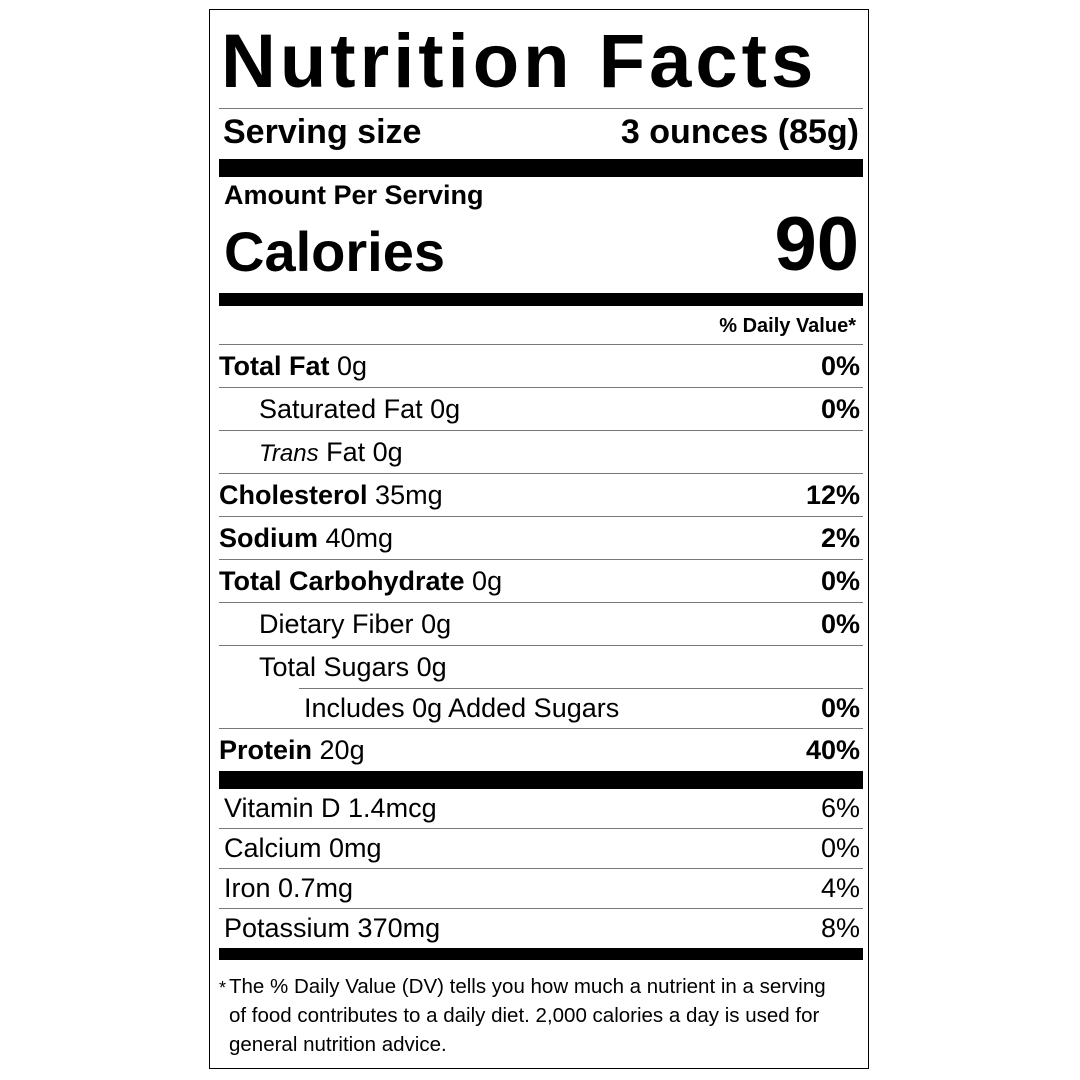 Image resolution: width=1080 pixels, height=1080 pixels. Describe the element at coordinates (336, 623) in the screenshot. I see `nutrient-name: Dietary Fiber` at that location.